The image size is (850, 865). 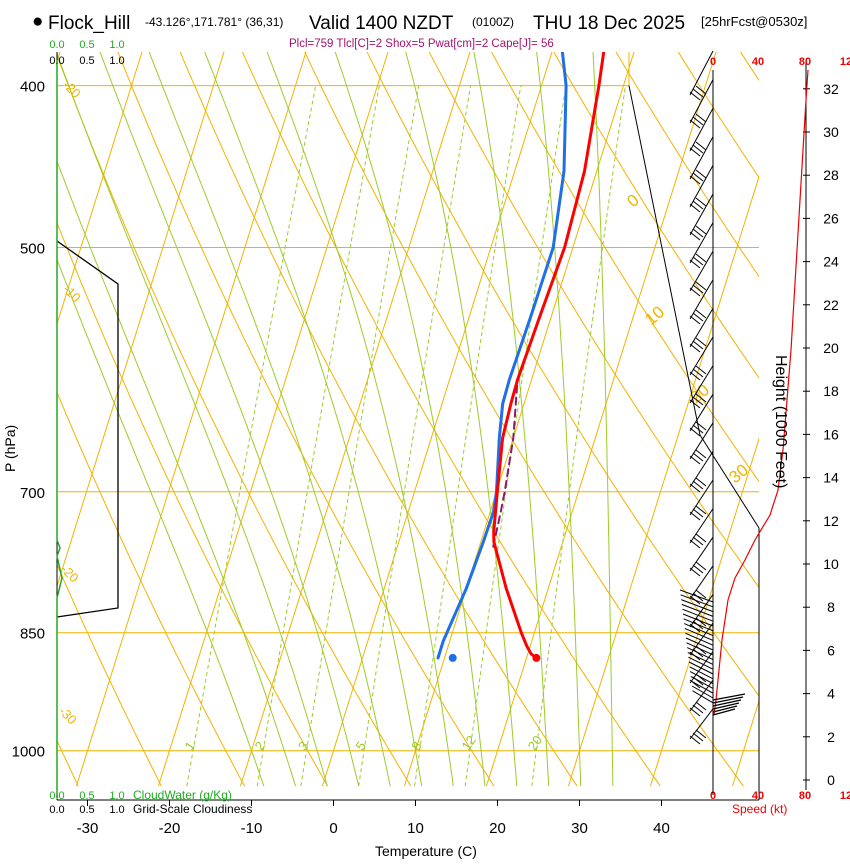 What do you see at coordinates (579, 828) in the screenshot?
I see `x-tick-label: 30` at bounding box center [579, 828].